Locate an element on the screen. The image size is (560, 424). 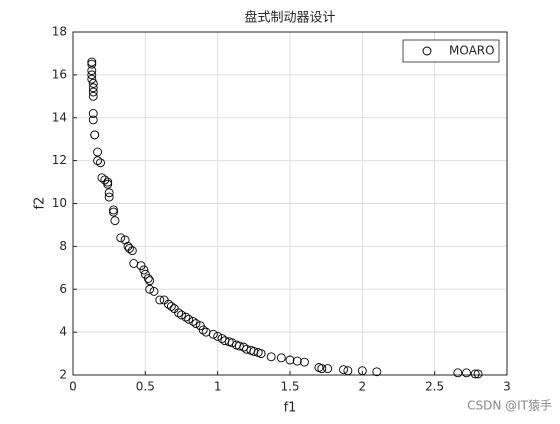
x-tick-label: 1 is located at coordinates (218, 387).